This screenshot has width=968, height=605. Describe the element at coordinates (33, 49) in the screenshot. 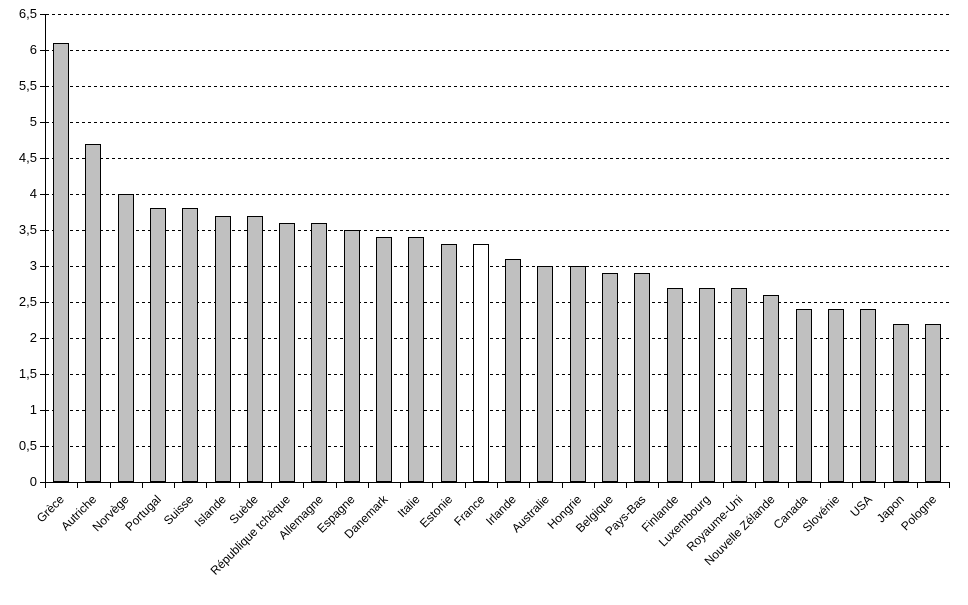

I see `y-axis-label: 6` at that location.